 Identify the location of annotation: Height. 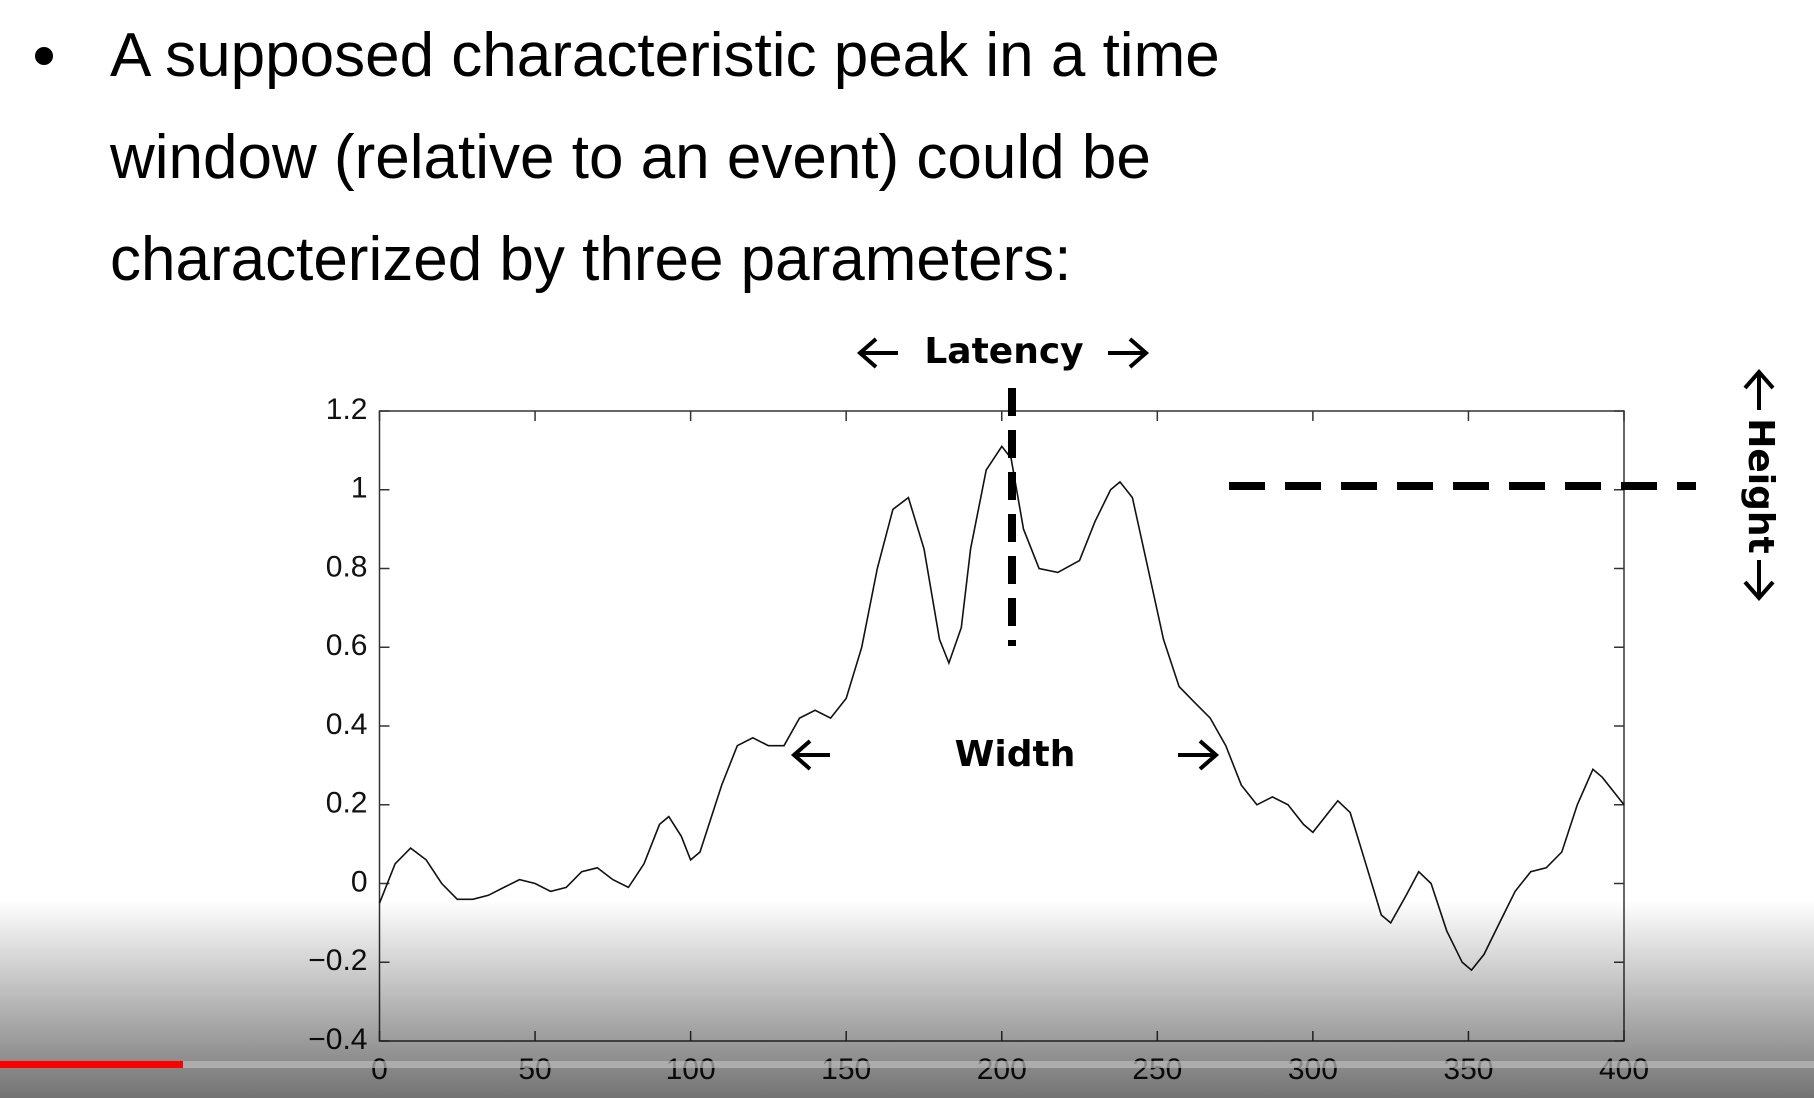
(1760, 486).